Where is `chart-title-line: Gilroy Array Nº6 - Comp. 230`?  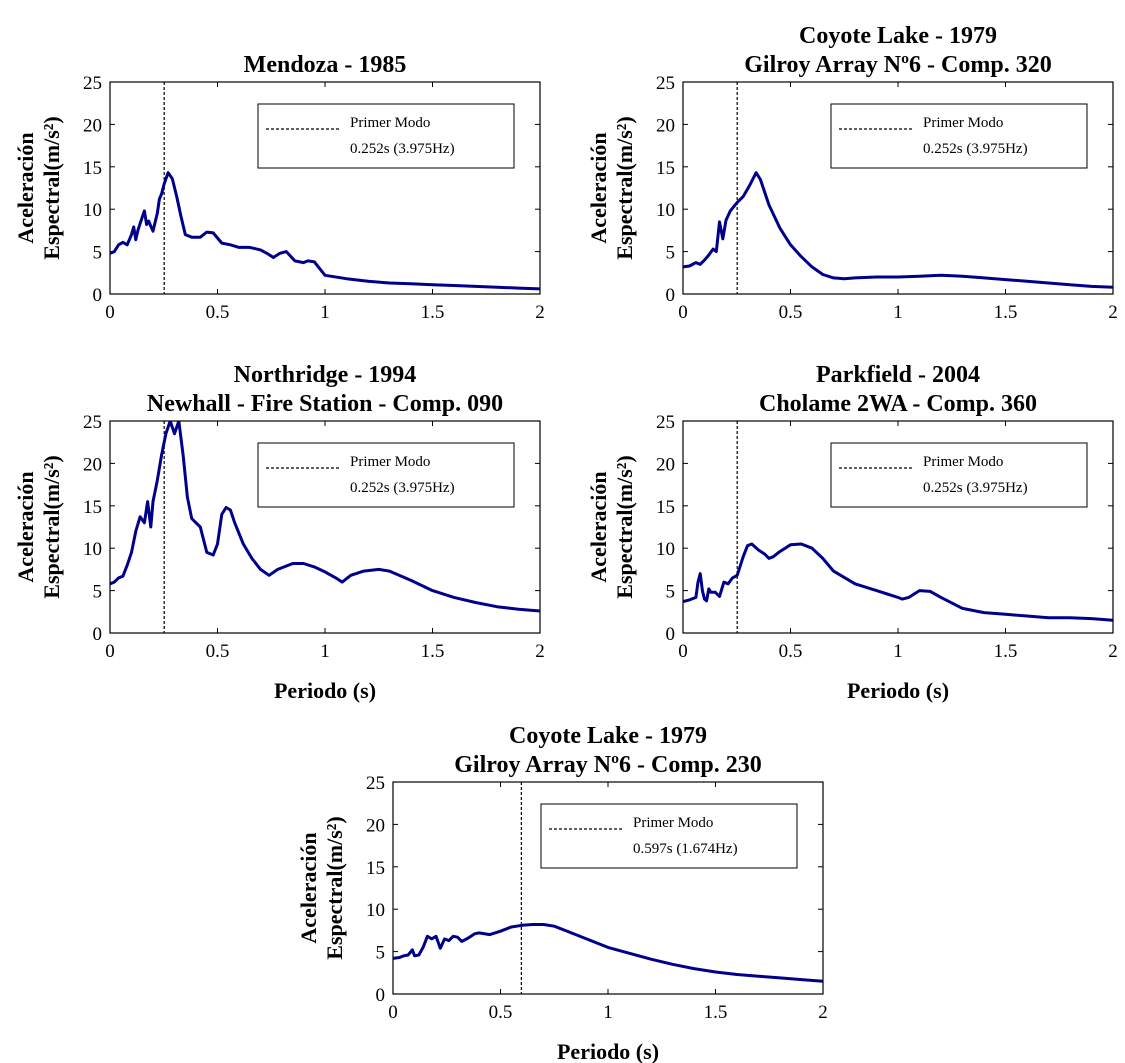 chart-title-line: Gilroy Array Nº6 - Comp. 230 is located at coordinates (607, 765).